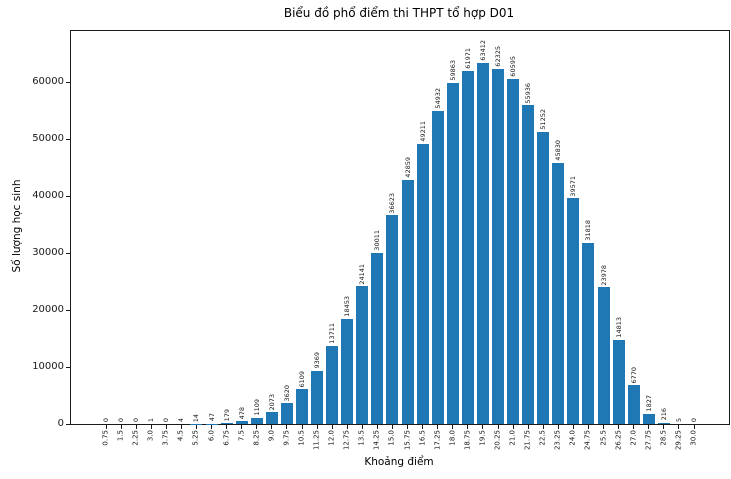  What do you see at coordinates (467, 440) in the screenshot?
I see `x-tick-label: 18.75` at bounding box center [467, 440].